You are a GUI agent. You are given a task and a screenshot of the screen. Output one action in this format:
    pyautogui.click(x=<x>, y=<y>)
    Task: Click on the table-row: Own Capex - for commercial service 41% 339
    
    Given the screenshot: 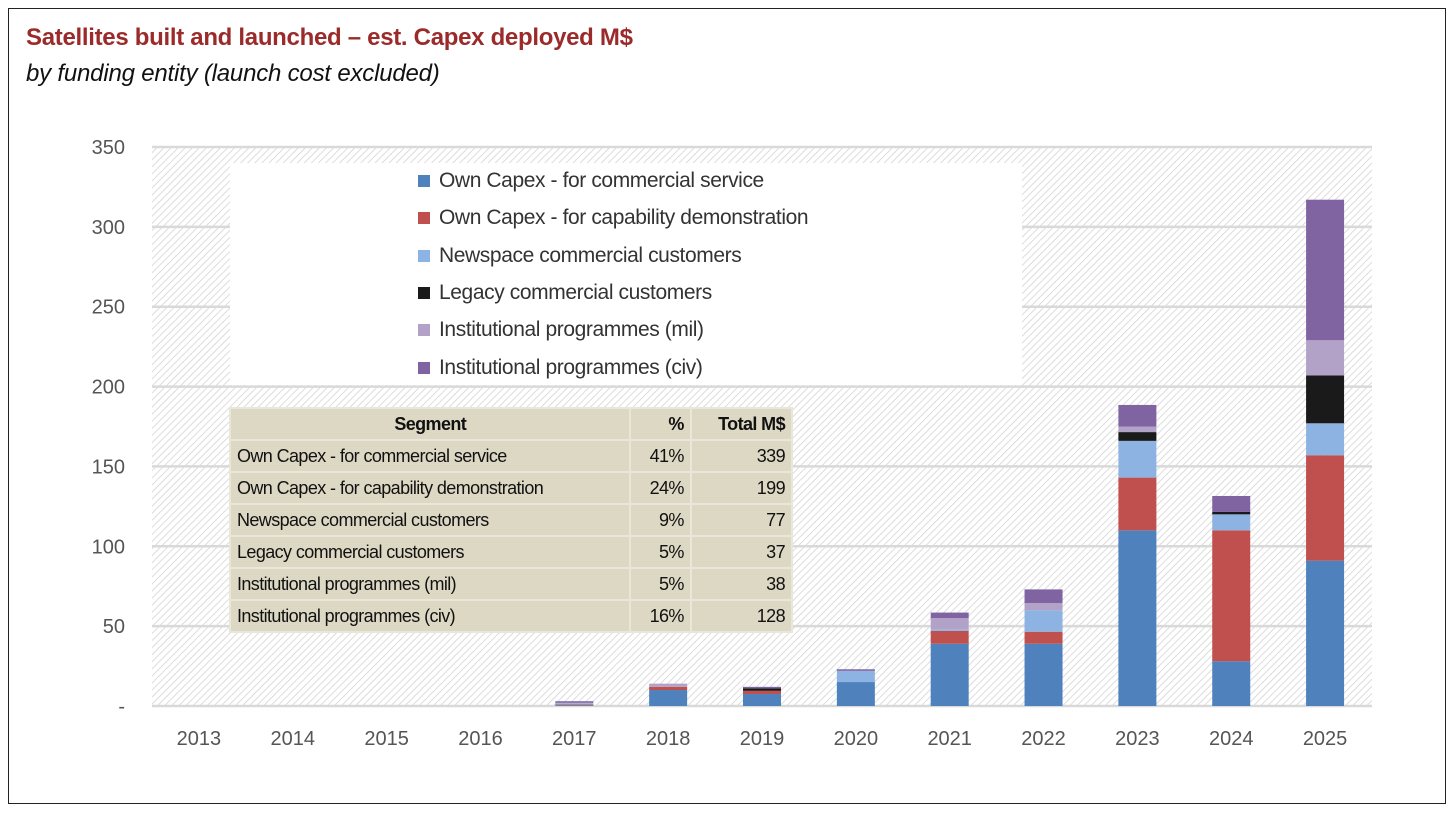 What is the action you would take?
    pyautogui.click(x=511, y=456)
    